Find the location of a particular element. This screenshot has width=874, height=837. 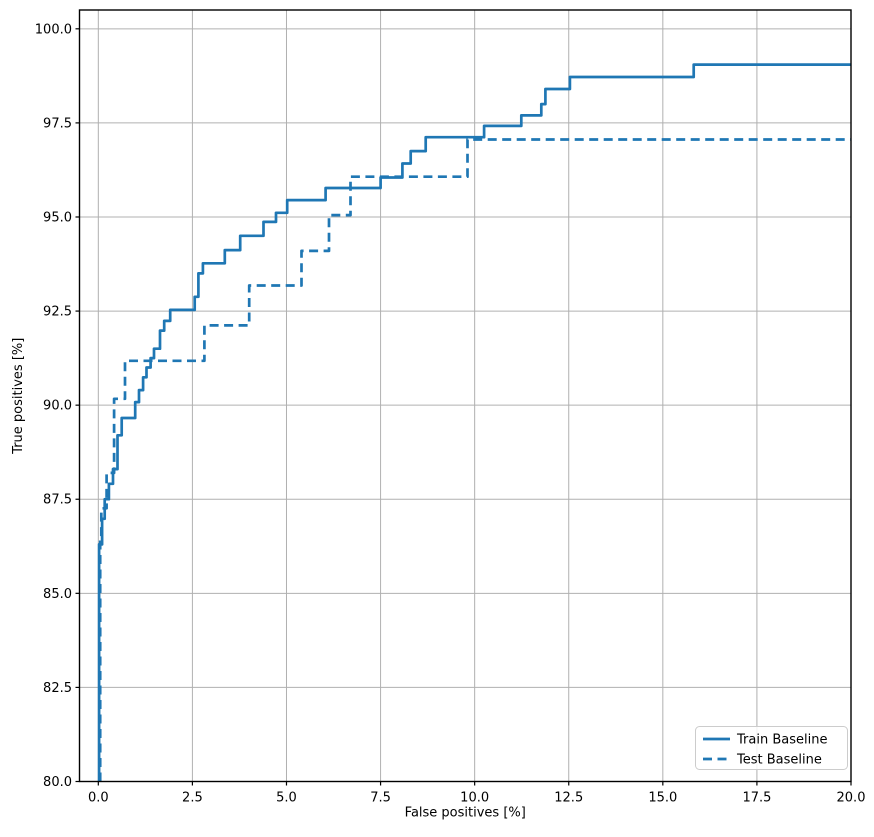

y-tick-label: 97.5 is located at coordinates (57, 123).